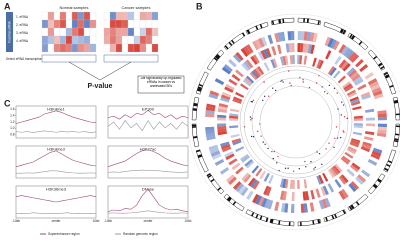 The height and width of the screenshot is (240, 400). What do you see at coordinates (64, 234) in the screenshot?
I see `legend-label: Superenhancer region` at bounding box center [64, 234].